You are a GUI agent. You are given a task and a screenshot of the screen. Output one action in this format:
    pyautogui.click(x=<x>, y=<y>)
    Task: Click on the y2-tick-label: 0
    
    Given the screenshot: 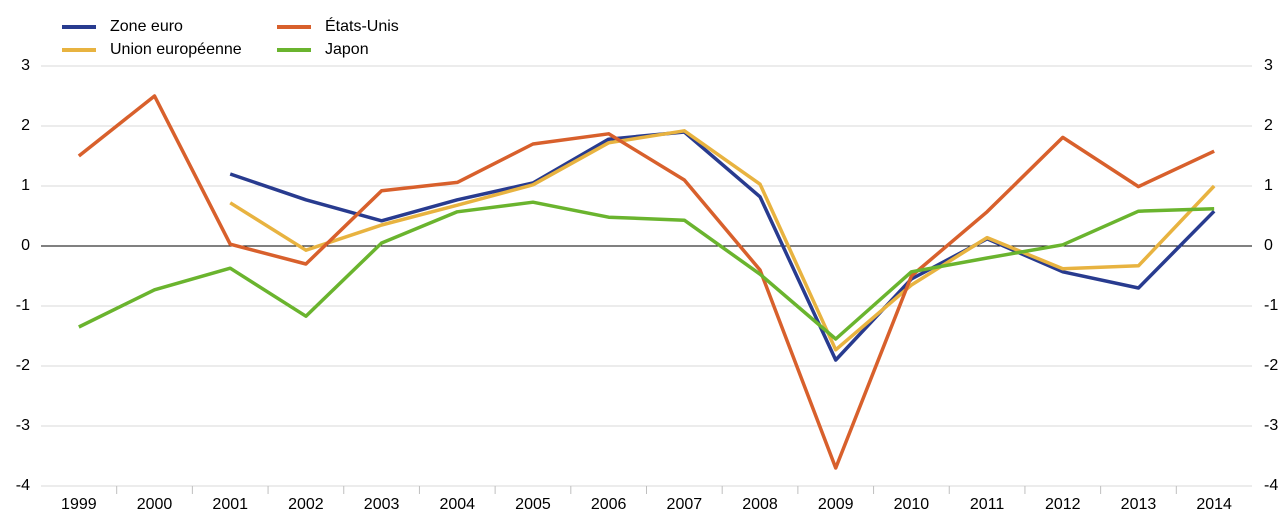 What is the action you would take?
    pyautogui.click(x=1268, y=245)
    